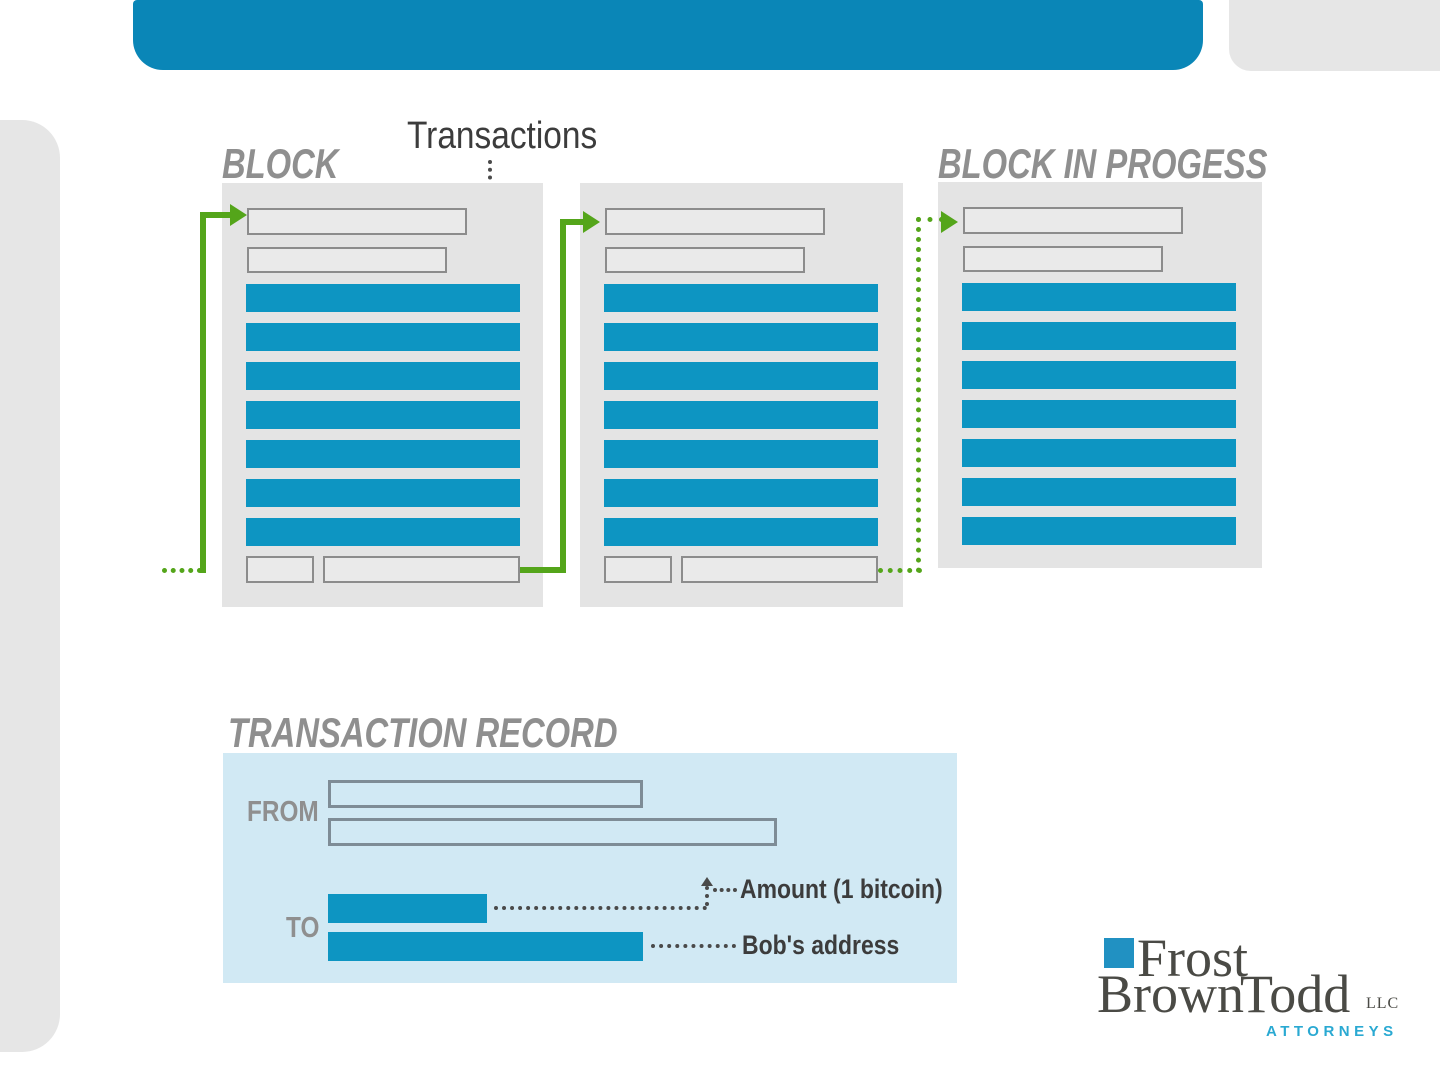 The height and width of the screenshot is (1080, 1440). Describe the element at coordinates (1119, 953) in the screenshot. I see `logo-square-icon` at that location.